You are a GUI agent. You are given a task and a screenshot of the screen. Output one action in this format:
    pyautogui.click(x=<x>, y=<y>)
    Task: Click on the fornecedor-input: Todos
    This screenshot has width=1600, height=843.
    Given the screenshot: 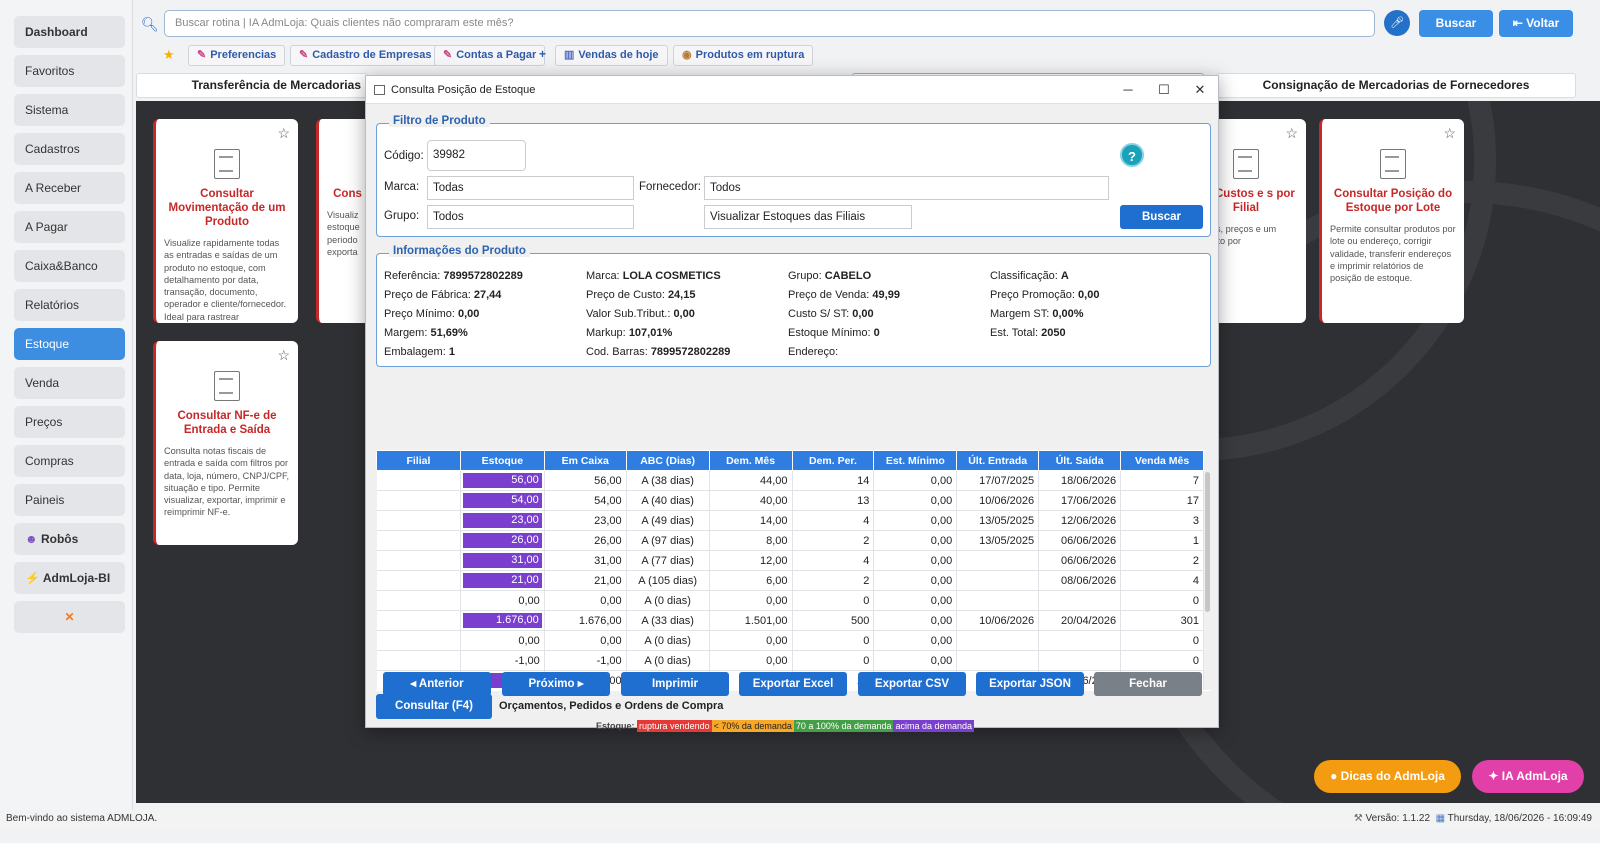 What is the action you would take?
    pyautogui.click(x=906, y=188)
    